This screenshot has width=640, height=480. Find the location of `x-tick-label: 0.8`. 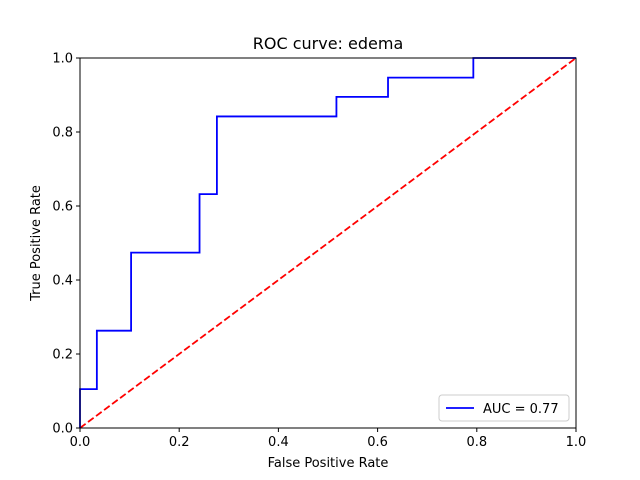

x-tick-label: 0.8 is located at coordinates (476, 442).